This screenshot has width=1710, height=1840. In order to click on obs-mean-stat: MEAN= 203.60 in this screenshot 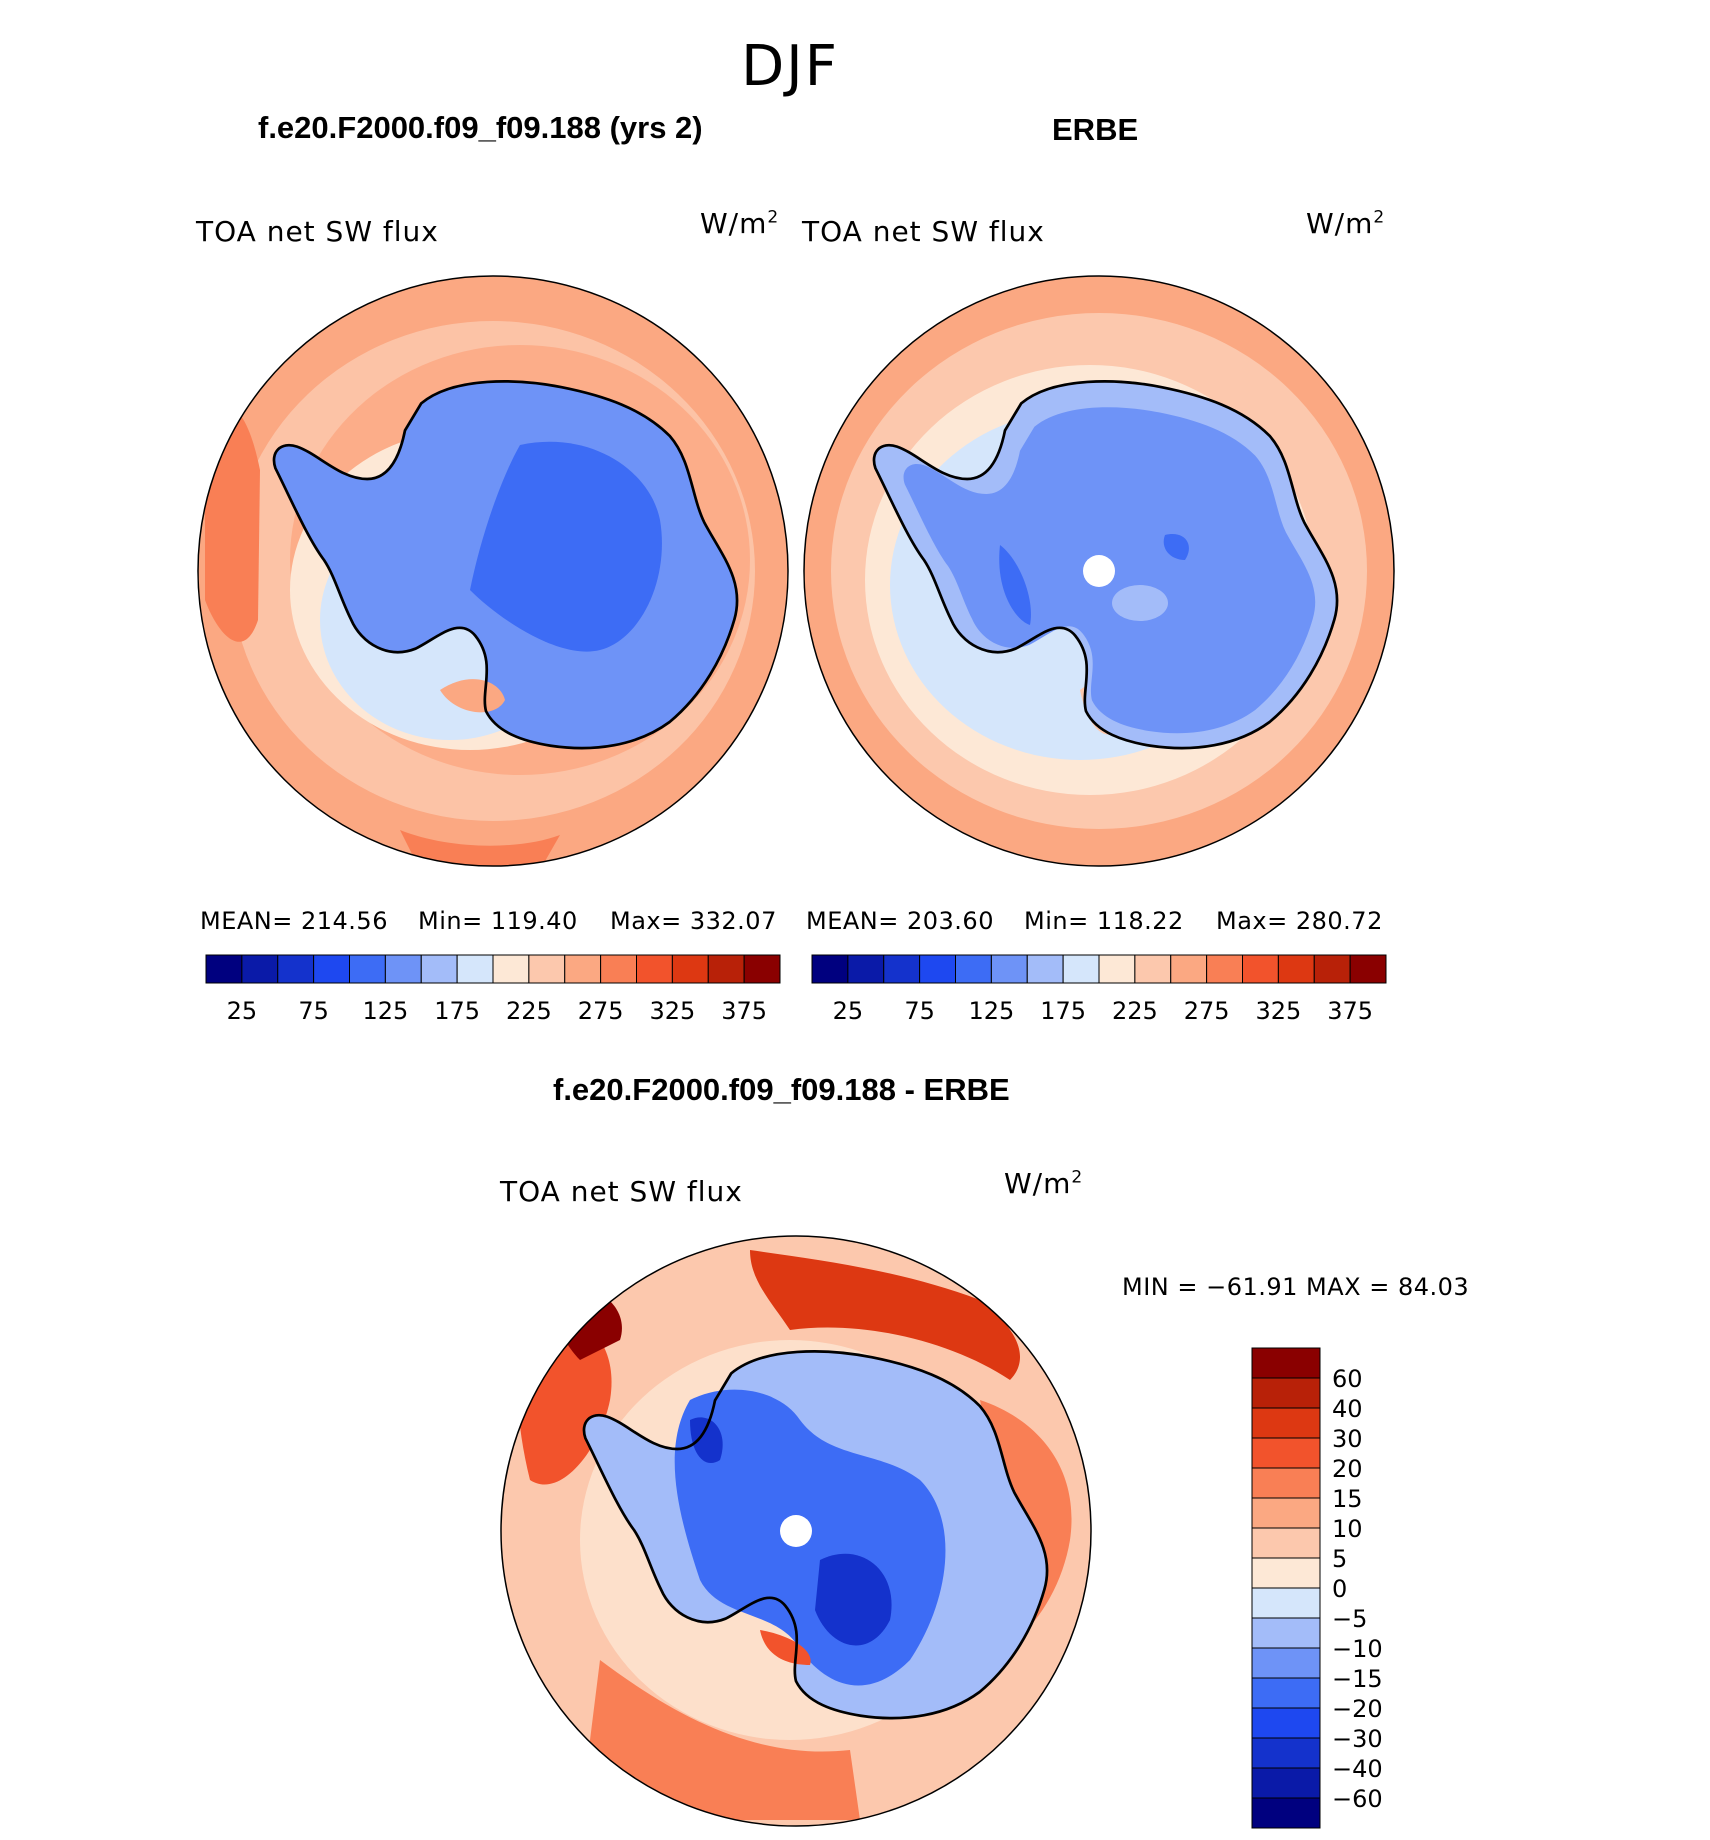, I will do `click(900, 921)`.